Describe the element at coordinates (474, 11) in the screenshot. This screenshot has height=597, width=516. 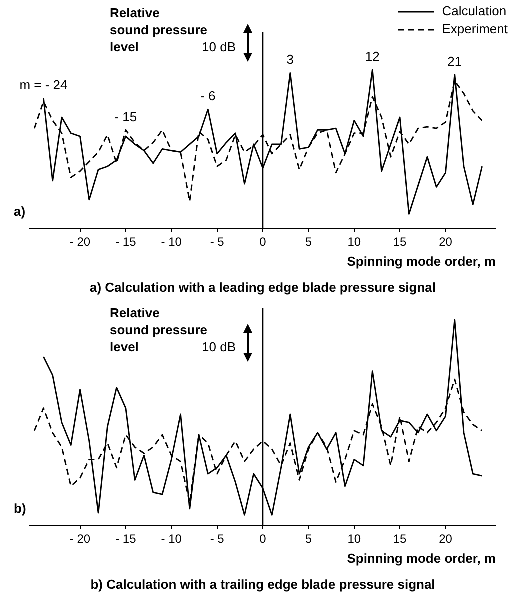
I see `legend-label: Calculation` at that location.